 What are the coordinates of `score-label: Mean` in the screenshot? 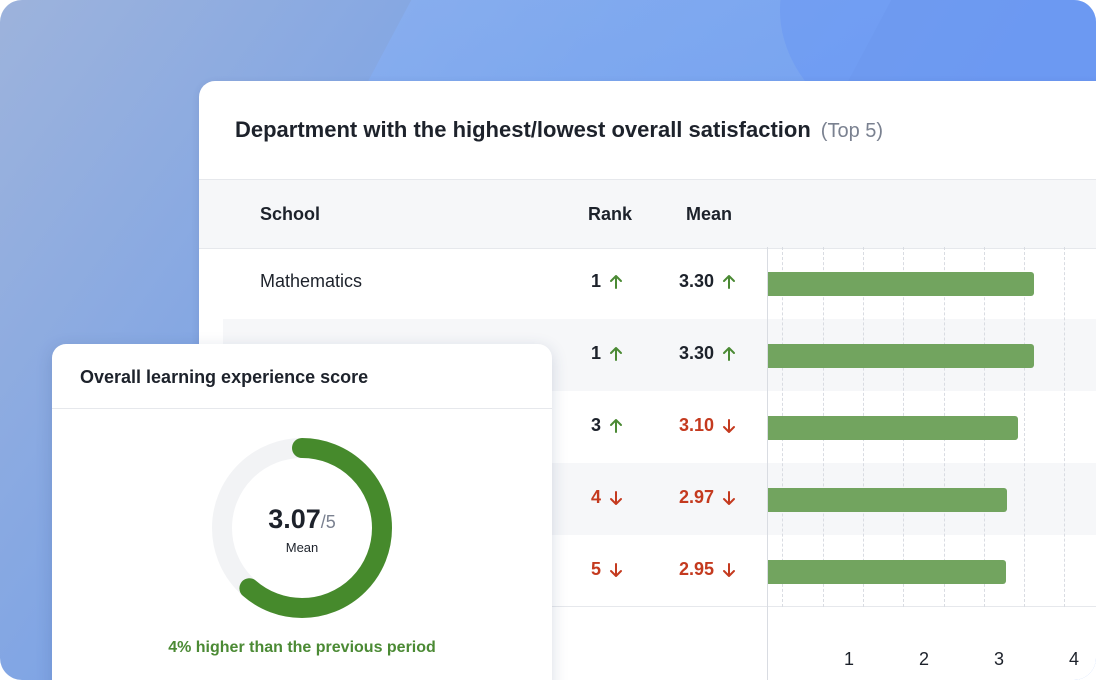 It's located at (302, 547).